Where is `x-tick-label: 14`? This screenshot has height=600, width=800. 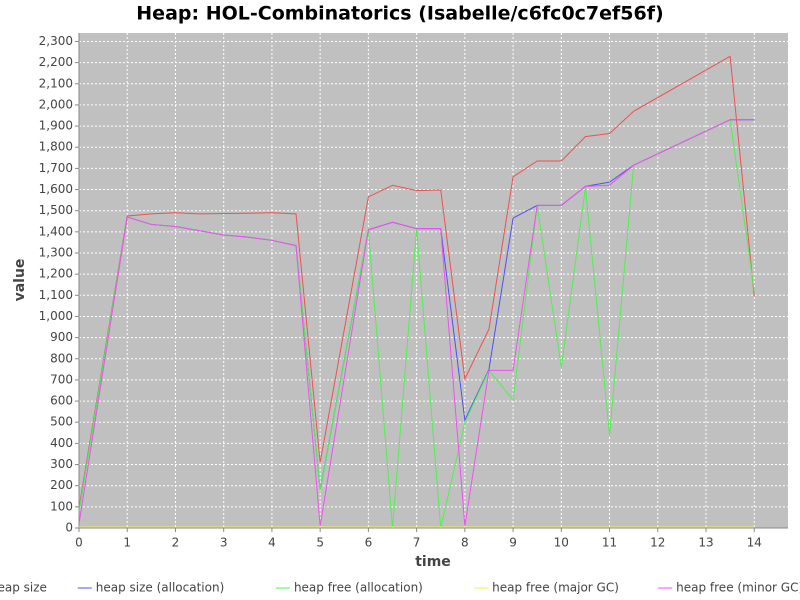 x-tick-label: 14 is located at coordinates (754, 543).